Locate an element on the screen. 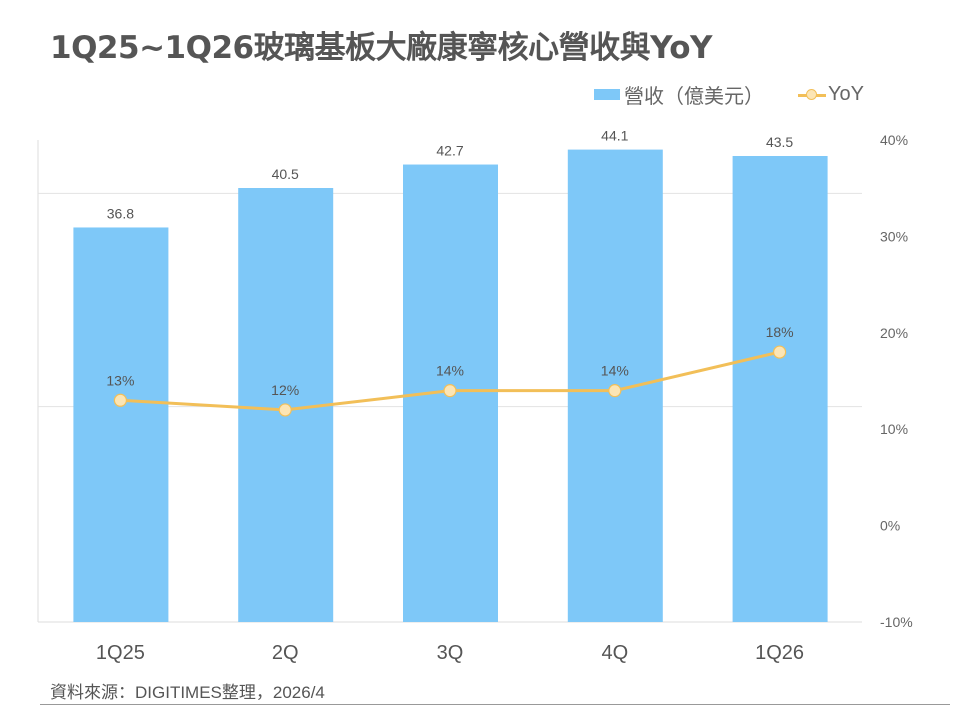 The height and width of the screenshot is (720, 960). x-tick-label: 1Q26 is located at coordinates (779, 653).